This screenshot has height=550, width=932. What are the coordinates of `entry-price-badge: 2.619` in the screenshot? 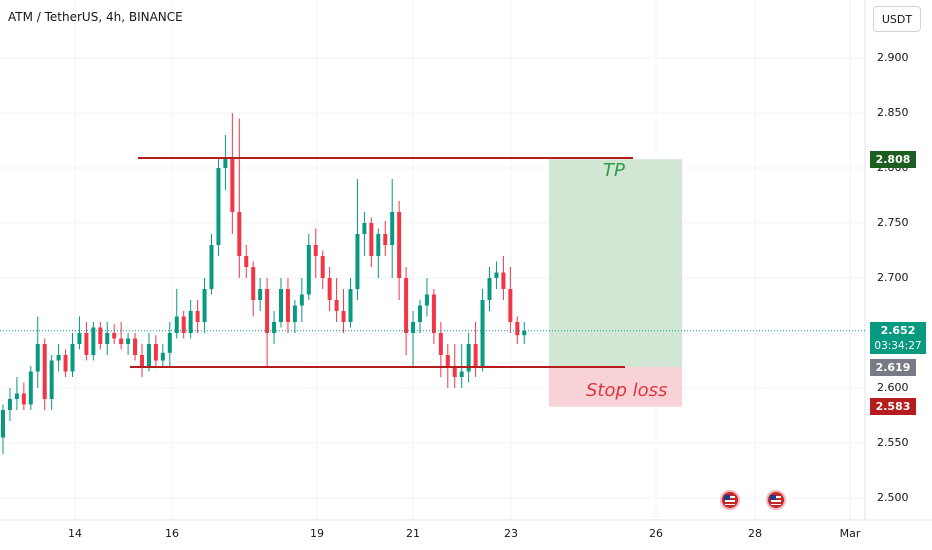 It's located at (893, 368).